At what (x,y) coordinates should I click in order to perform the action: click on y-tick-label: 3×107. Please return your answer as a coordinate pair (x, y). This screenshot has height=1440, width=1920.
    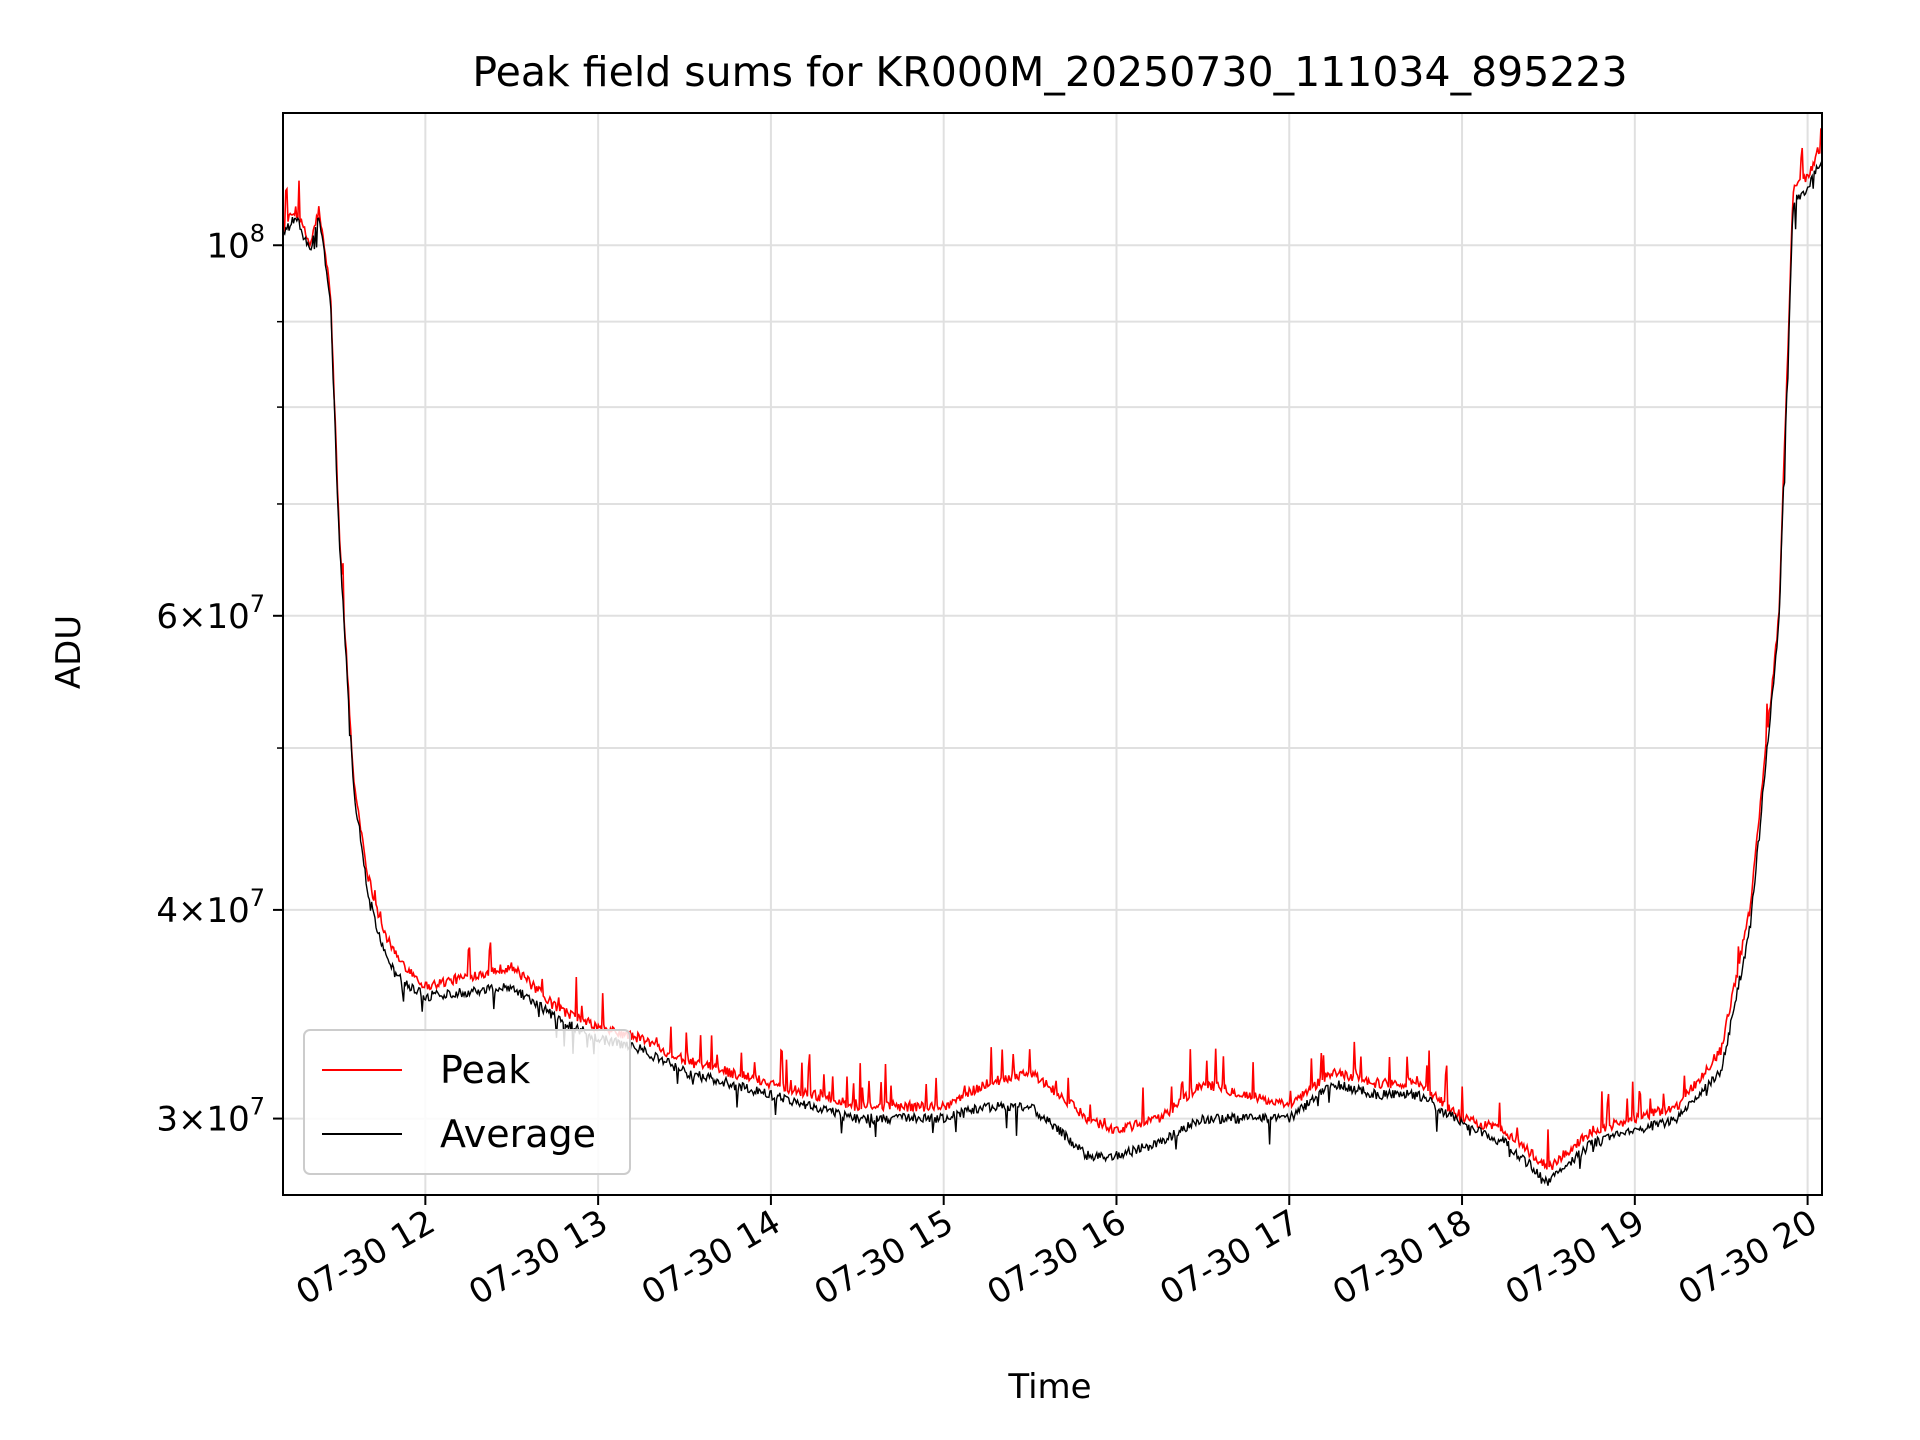
    Looking at the image, I should click on (210, 1116).